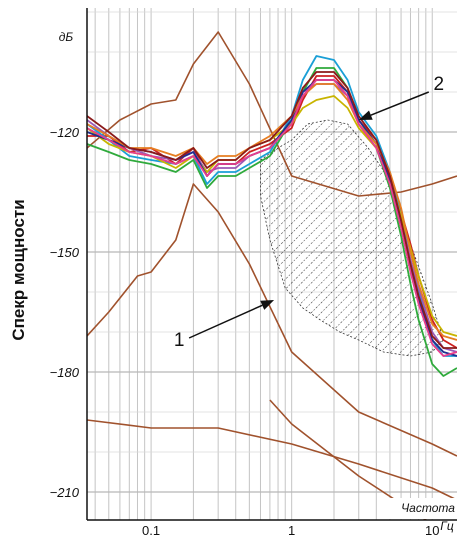 The height and width of the screenshot is (537, 457). What do you see at coordinates (18, 269) in the screenshot?
I see `y-axis-title: Спекр мощности` at bounding box center [18, 269].